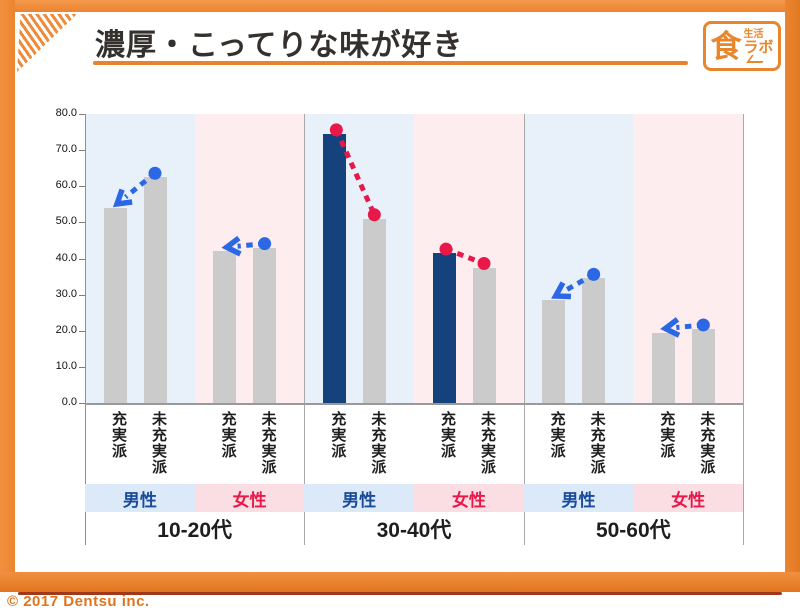 This screenshot has height=610, width=800. Describe the element at coordinates (633, 530) in the screenshot. I see `age-group-label: 50-60代` at that location.